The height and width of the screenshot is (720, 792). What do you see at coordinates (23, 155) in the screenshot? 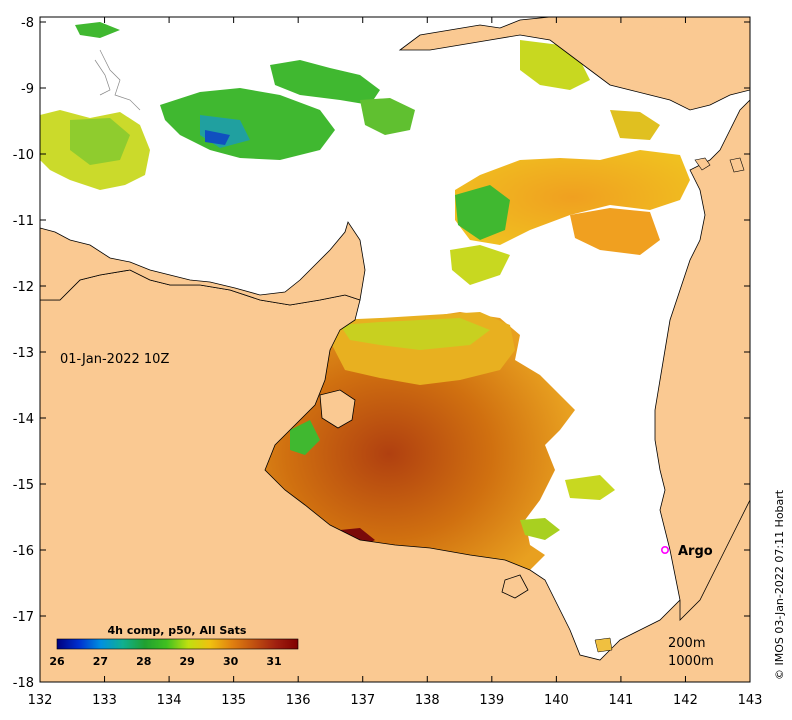
I see `lat-tick-label: -10` at bounding box center [23, 155].